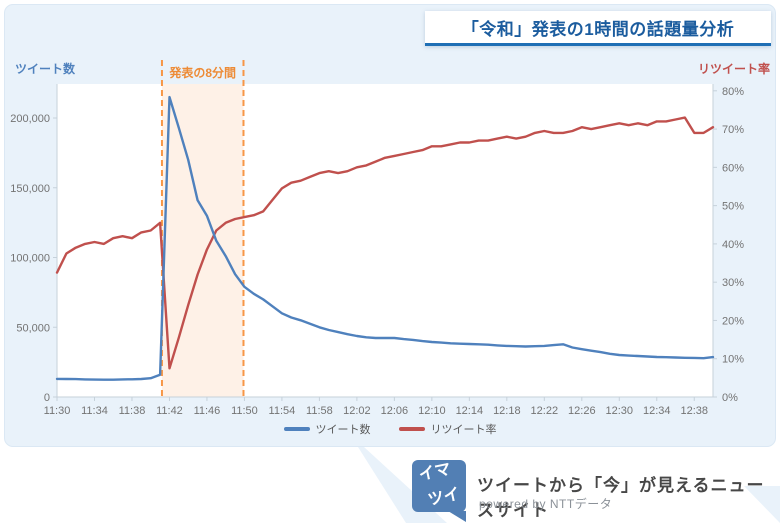  What do you see at coordinates (733, 321) in the screenshot?
I see `right-axis-tick-label: 20%` at bounding box center [733, 321].